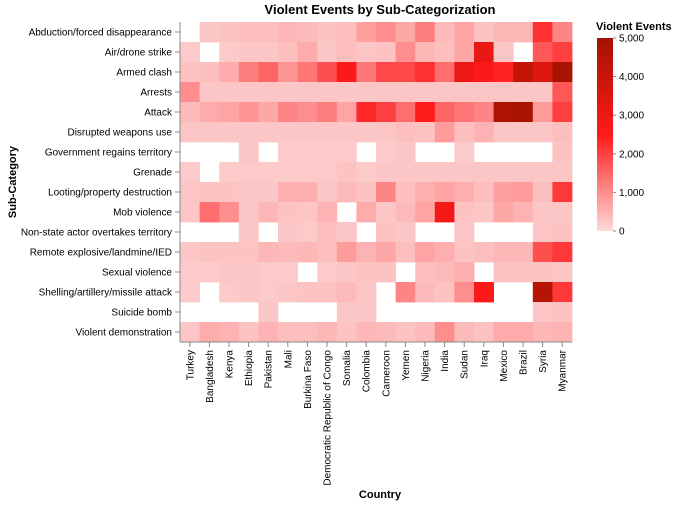  Describe the element at coordinates (605, 134) in the screenshot. I see `legend-color-bar` at that location.